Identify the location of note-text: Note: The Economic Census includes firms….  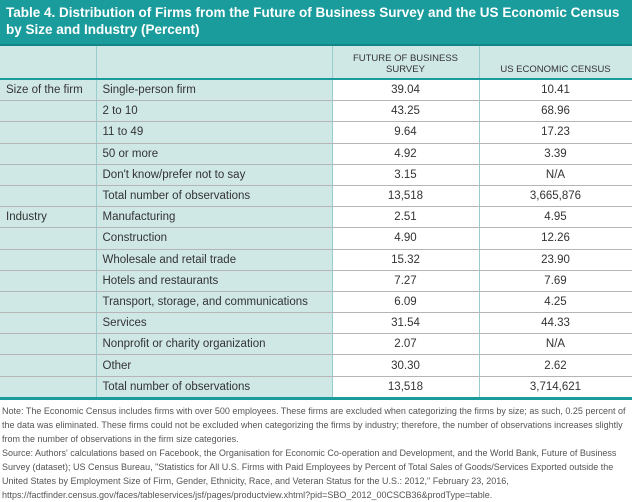
(314, 424).